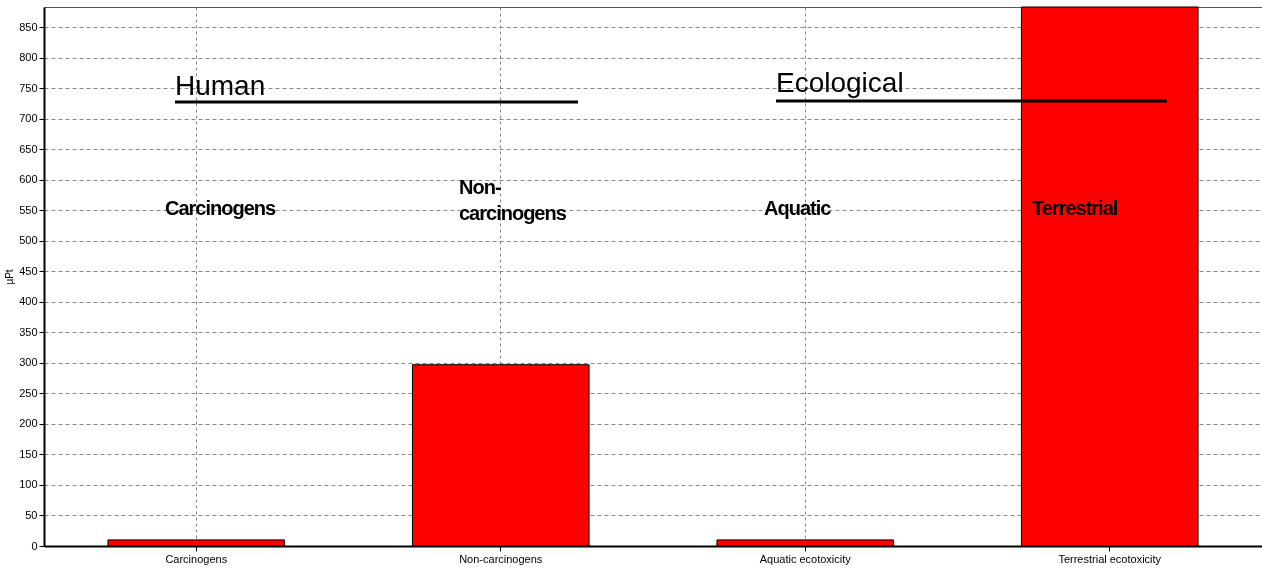 Image resolution: width=1262 pixels, height=570 pixels. I want to click on y-tick-label: 100, so click(28, 484).